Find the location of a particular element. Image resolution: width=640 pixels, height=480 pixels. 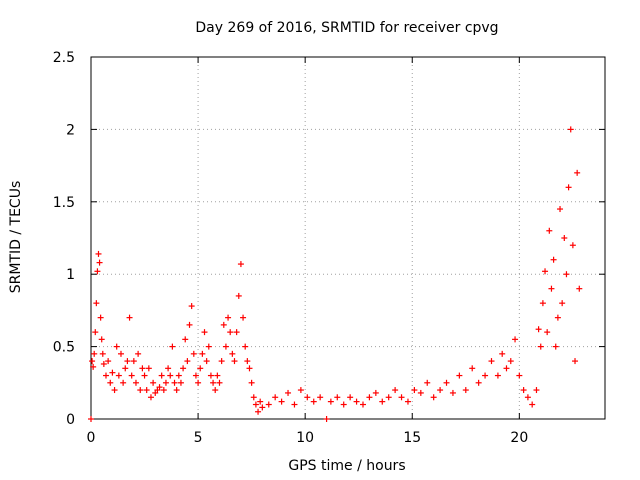

y-tick-label: 1 is located at coordinates (70, 275).